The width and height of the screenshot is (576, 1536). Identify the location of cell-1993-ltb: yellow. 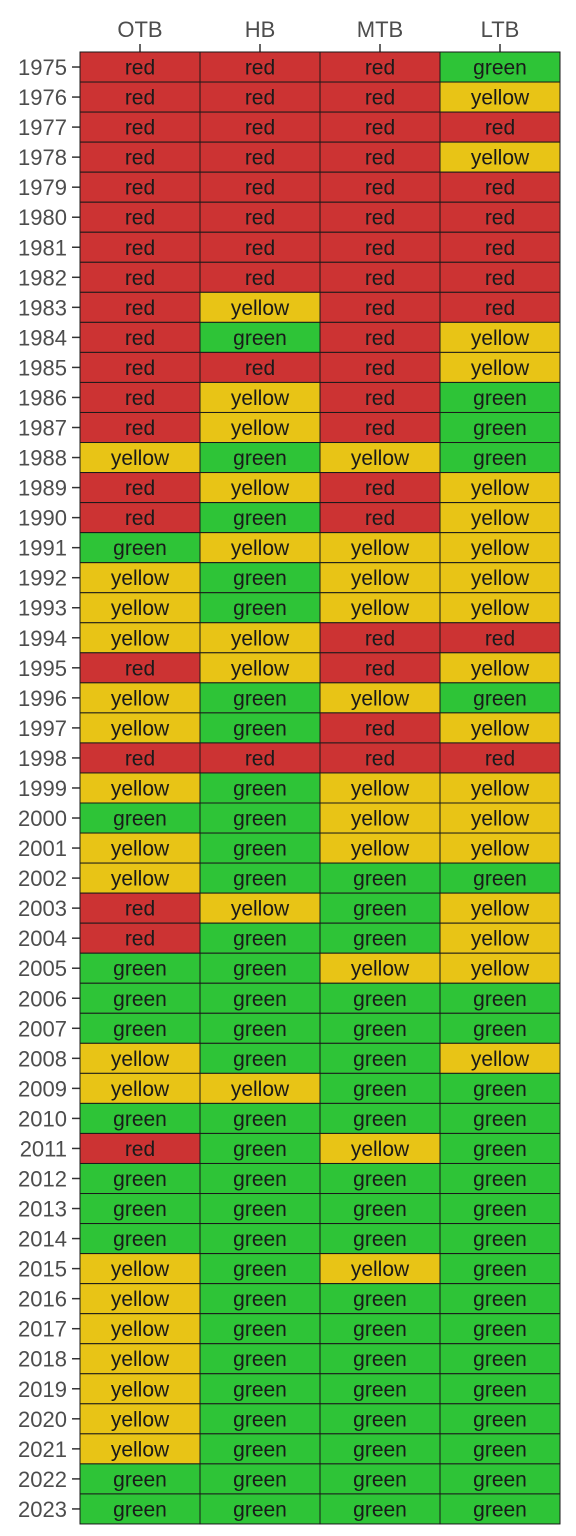
(500, 608).